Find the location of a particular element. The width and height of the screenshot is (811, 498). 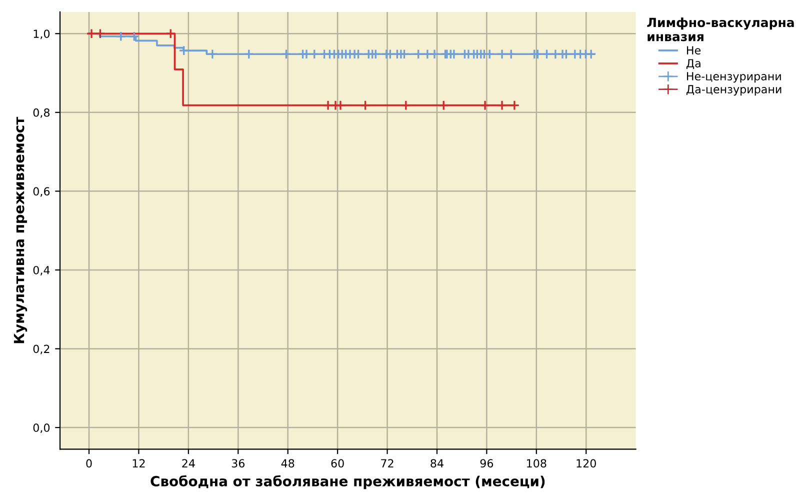

legend-label: Да is located at coordinates (693, 64).